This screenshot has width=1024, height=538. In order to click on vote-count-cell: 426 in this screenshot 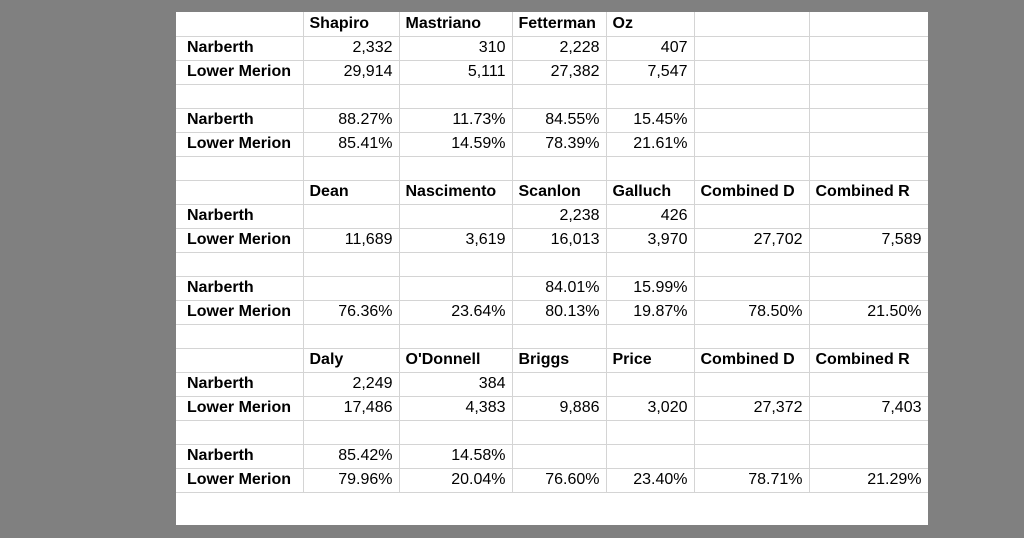, I will do `click(650, 216)`.